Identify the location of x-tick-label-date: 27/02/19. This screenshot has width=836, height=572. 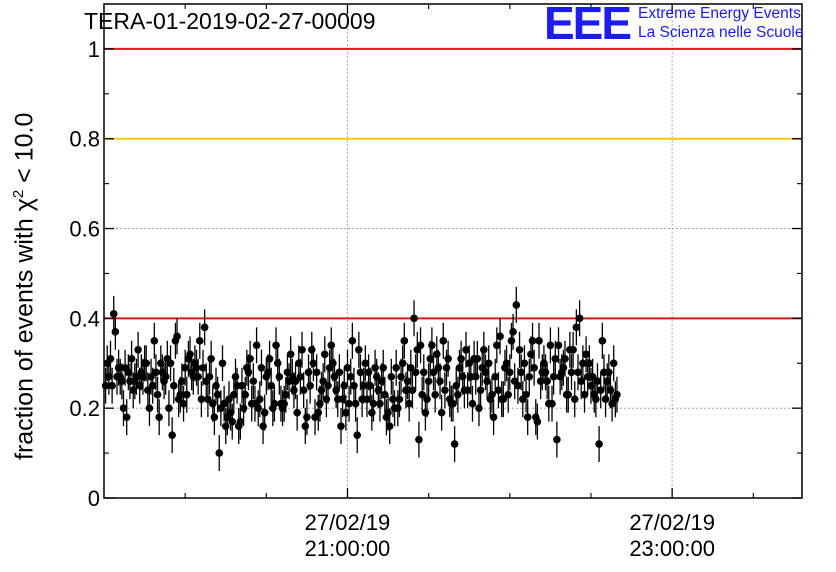
(348, 522).